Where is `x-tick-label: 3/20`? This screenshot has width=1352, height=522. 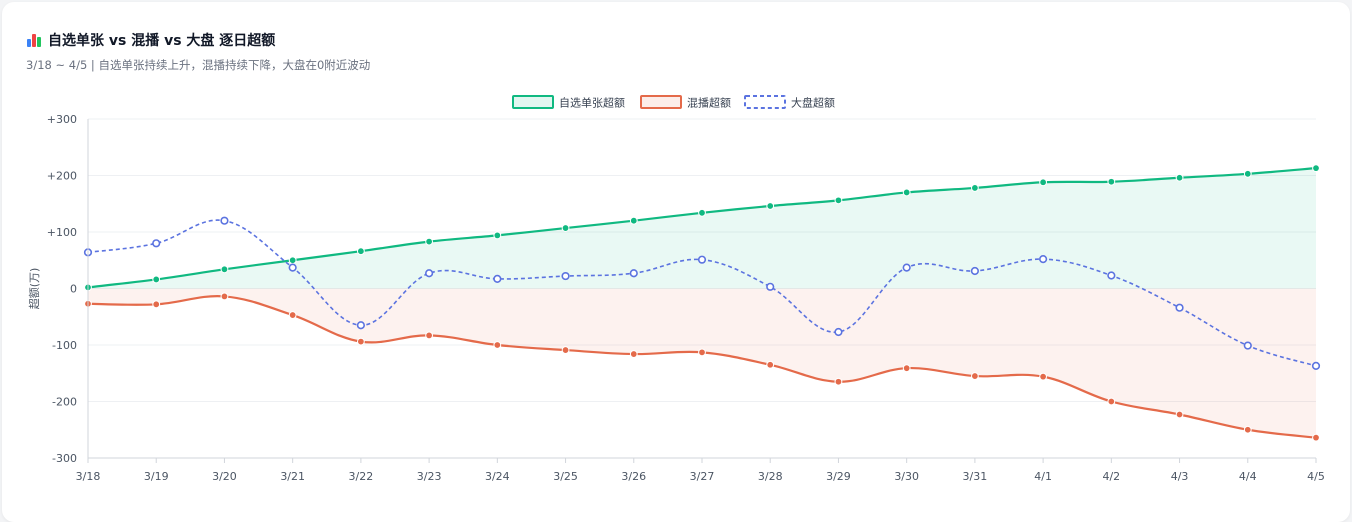 x-tick-label: 3/20 is located at coordinates (224, 476).